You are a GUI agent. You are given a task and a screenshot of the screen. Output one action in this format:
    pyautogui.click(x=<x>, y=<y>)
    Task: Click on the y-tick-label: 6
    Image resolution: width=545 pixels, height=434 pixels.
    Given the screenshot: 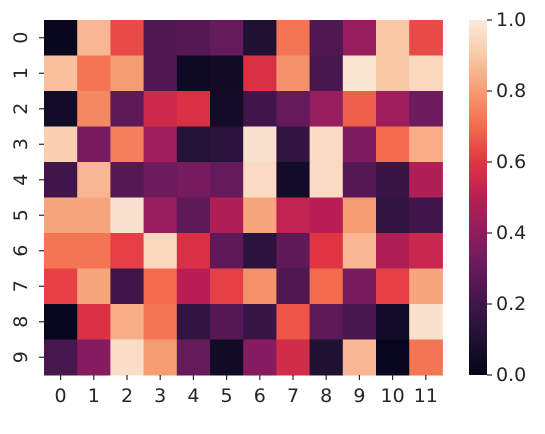 What is the action you would take?
    pyautogui.click(x=21, y=251)
    